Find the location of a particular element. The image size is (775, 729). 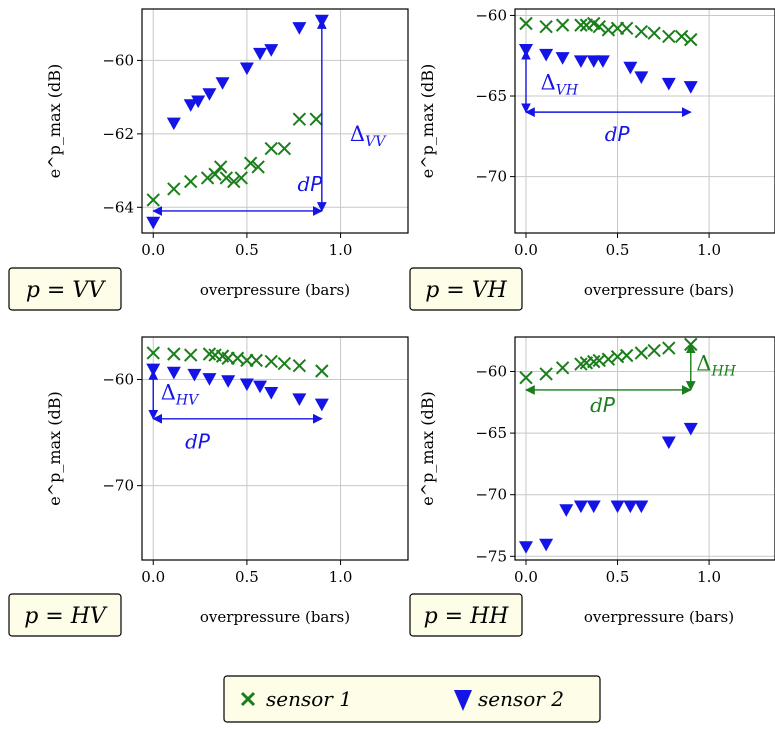

delta-label: ΔHV is located at coordinates (180, 395).